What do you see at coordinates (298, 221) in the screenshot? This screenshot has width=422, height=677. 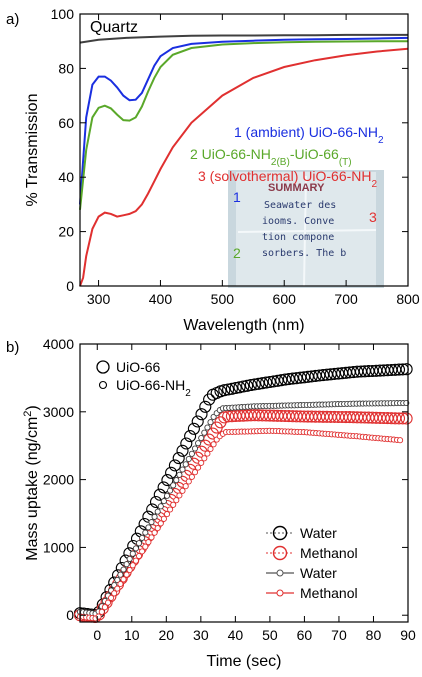 I see `inset-photo-line-2: iooms. Conve` at bounding box center [298, 221].